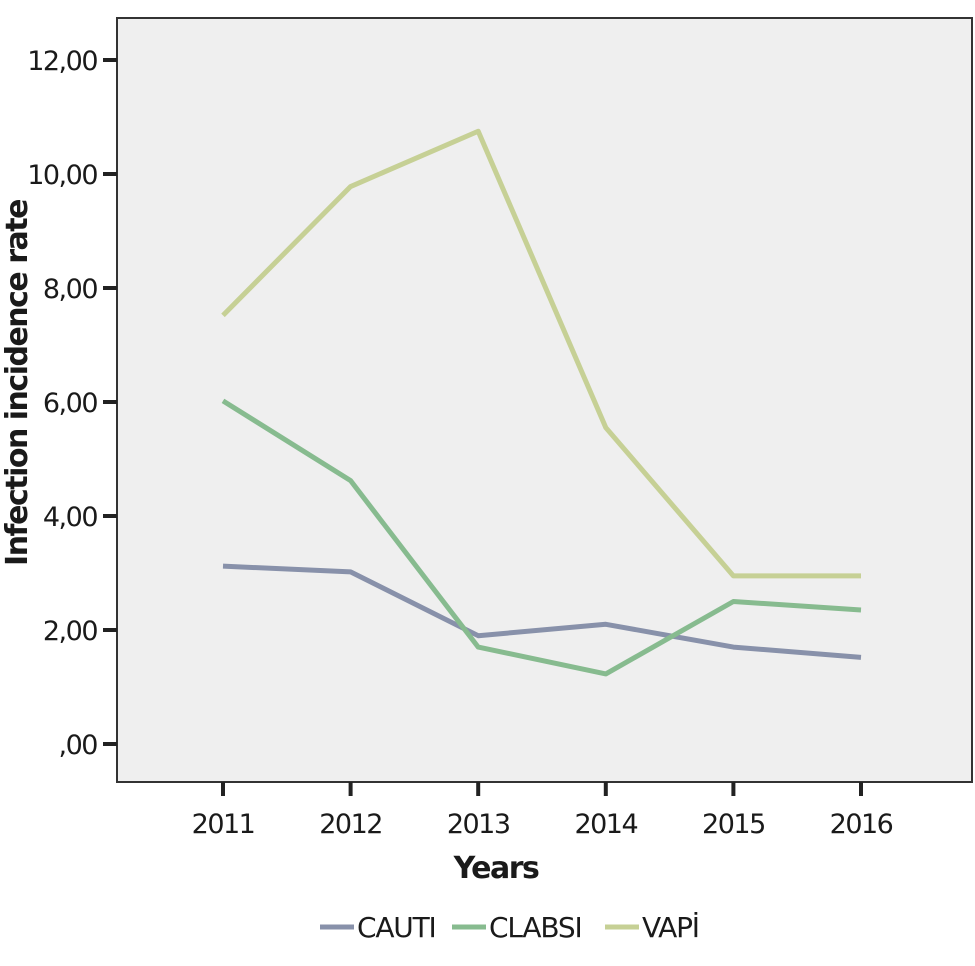 The width and height of the screenshot is (975, 966). Describe the element at coordinates (70, 289) in the screenshot. I see `y-tick-label: 8,00` at that location.